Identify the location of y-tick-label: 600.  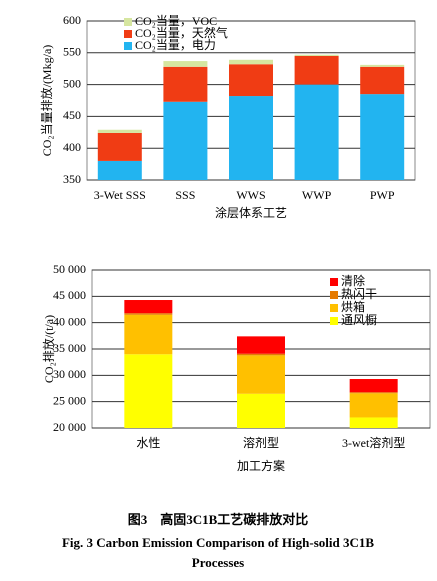
(72, 20).